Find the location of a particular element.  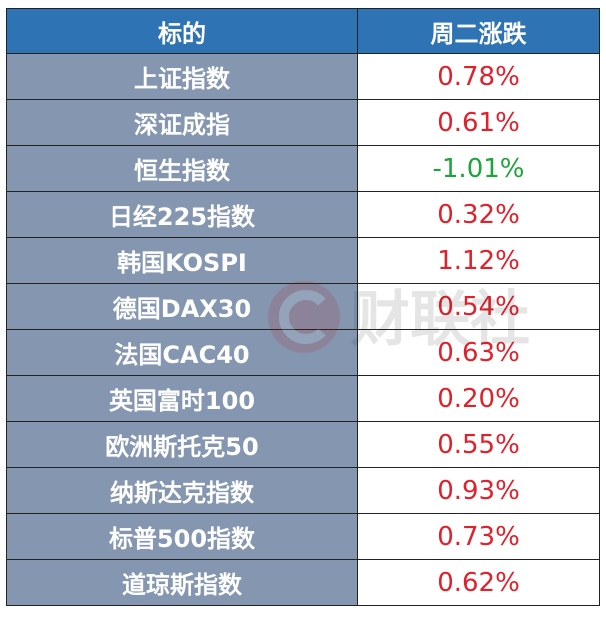

change-value-cell: 0.63% is located at coordinates (478, 352).